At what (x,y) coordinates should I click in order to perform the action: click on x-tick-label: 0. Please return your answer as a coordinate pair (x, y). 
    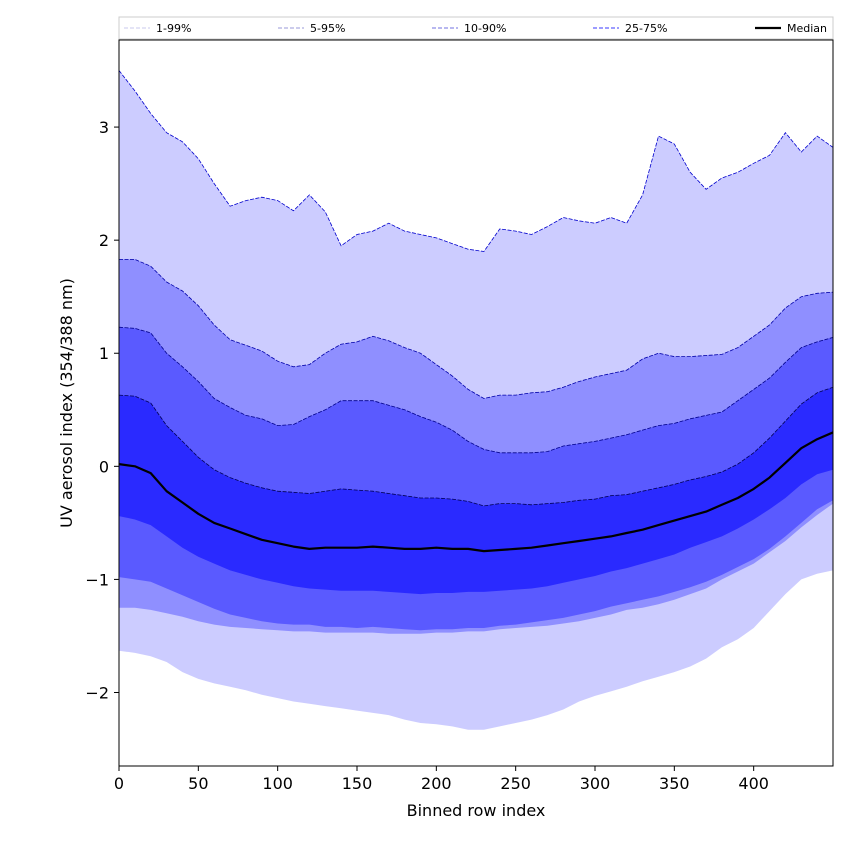
    Looking at the image, I should click on (119, 783).